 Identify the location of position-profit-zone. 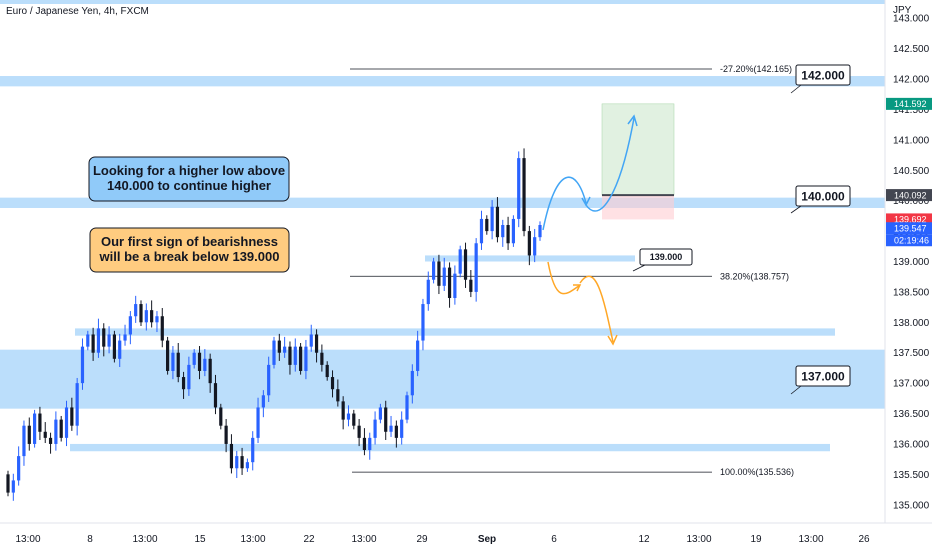
(638, 149).